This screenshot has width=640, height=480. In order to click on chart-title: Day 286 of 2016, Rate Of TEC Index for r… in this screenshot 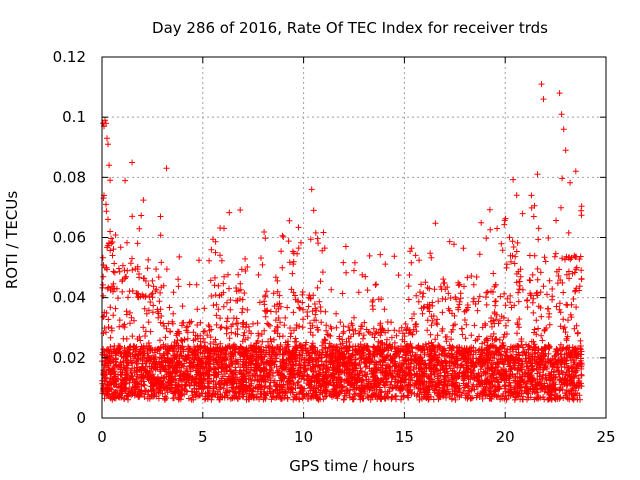, I will do `click(350, 28)`.